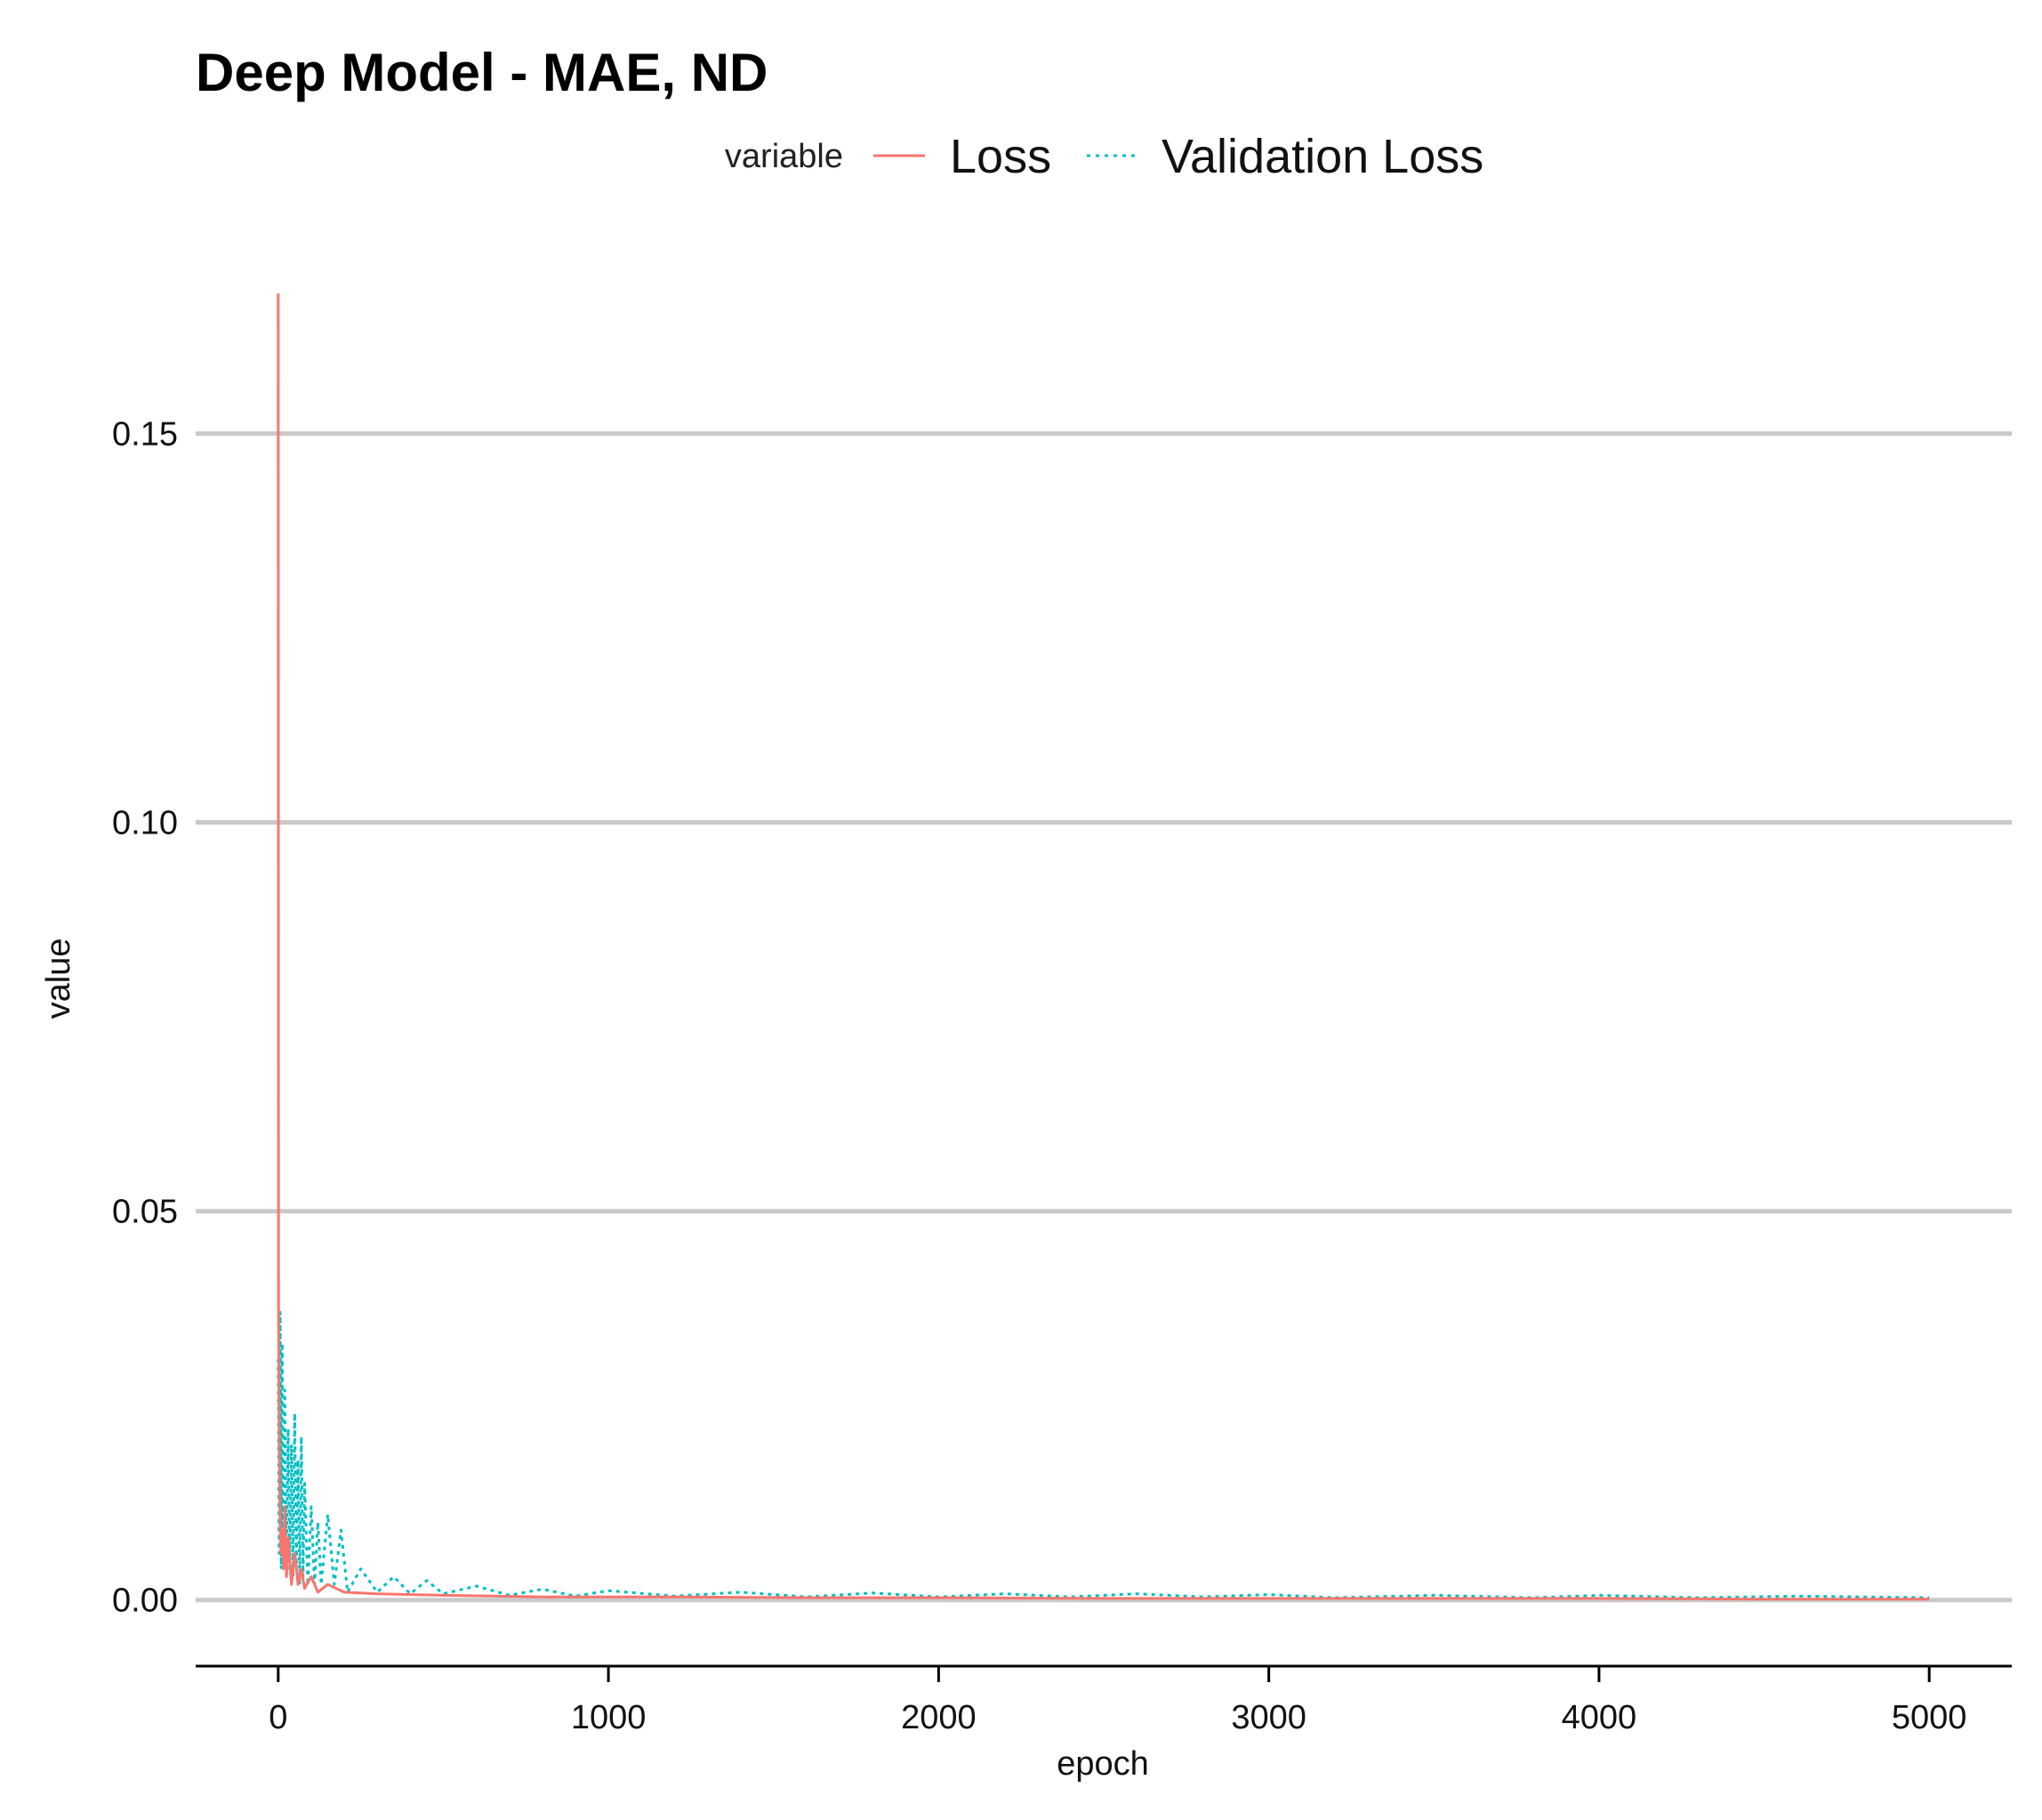 The width and height of the screenshot is (2042, 1820). I want to click on y-tick-label: 0.05, so click(145, 1212).